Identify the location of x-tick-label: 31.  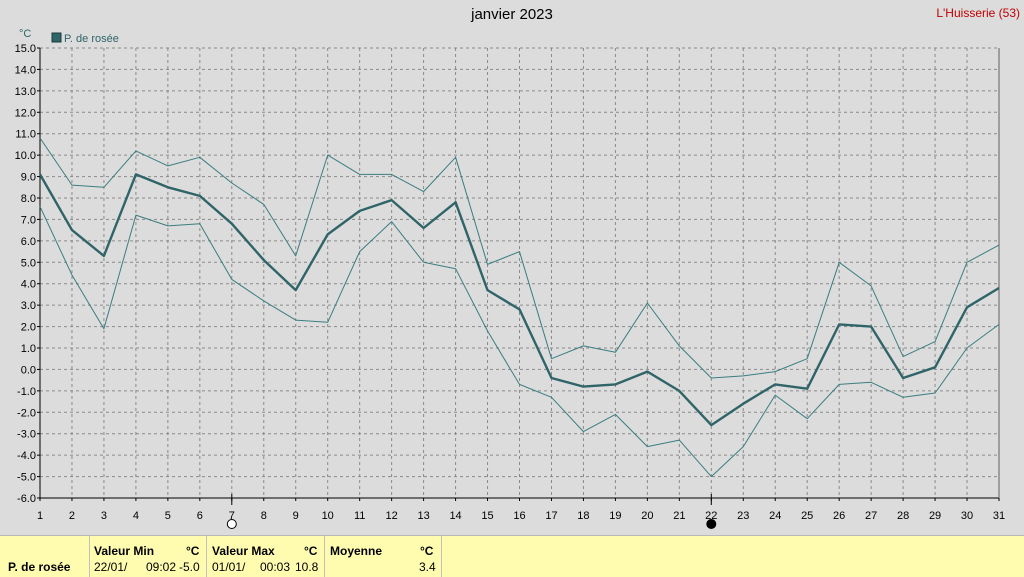
(999, 516).